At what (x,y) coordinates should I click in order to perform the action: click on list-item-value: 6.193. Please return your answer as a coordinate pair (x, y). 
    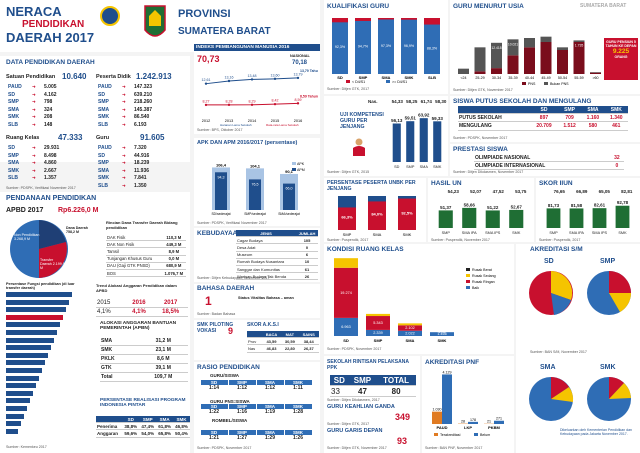
    Looking at the image, I should click on (140, 124).